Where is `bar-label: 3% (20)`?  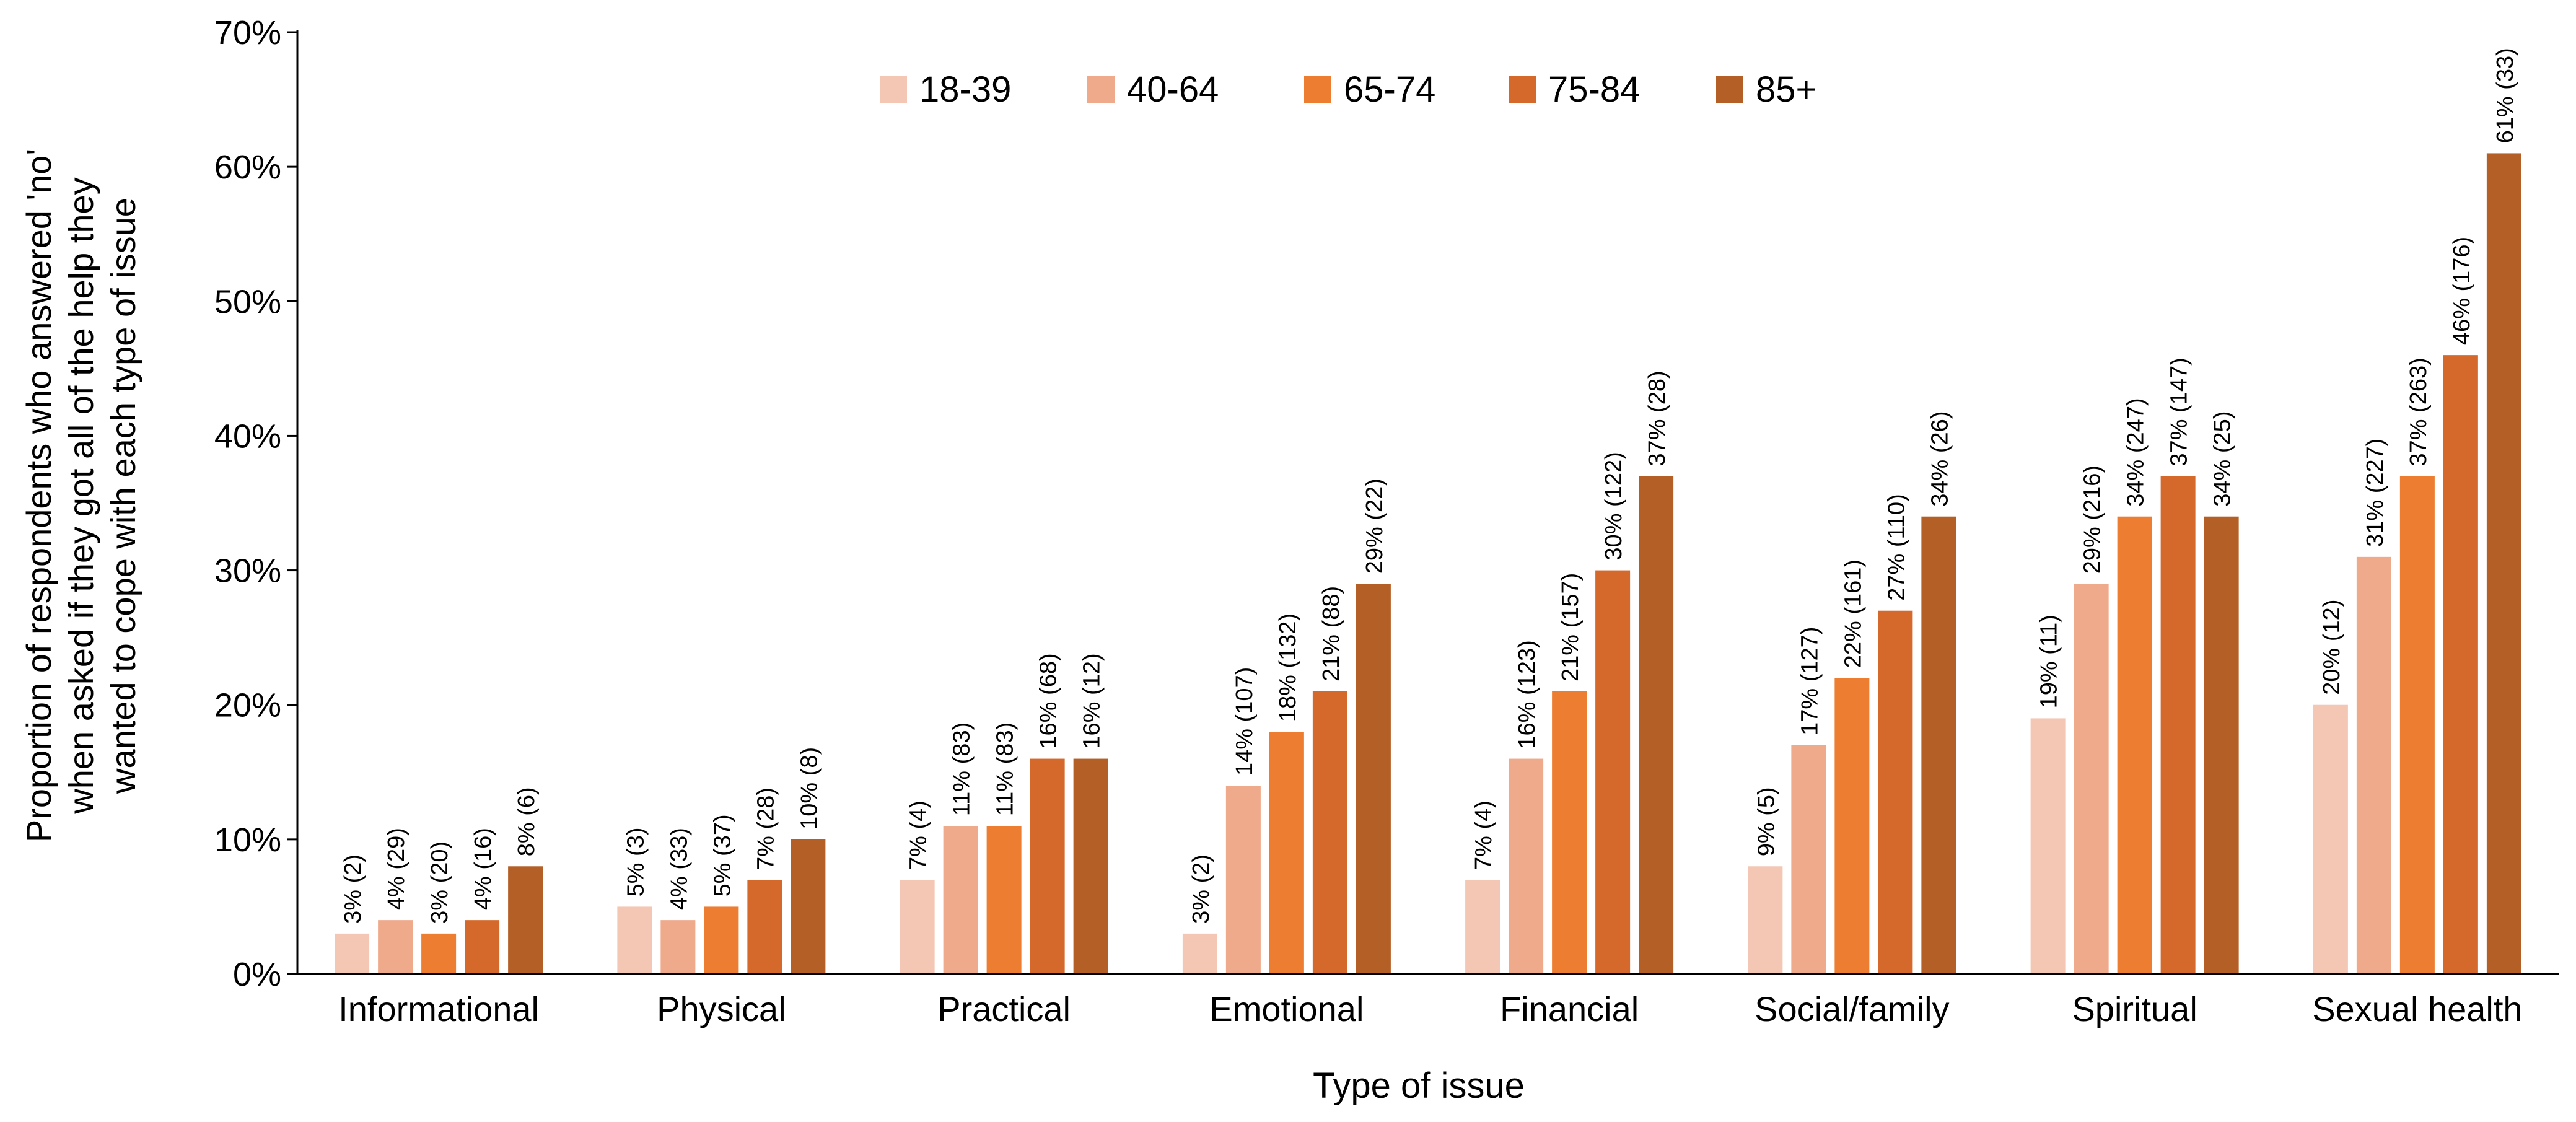
bar-label: 3% (20) is located at coordinates (440, 882).